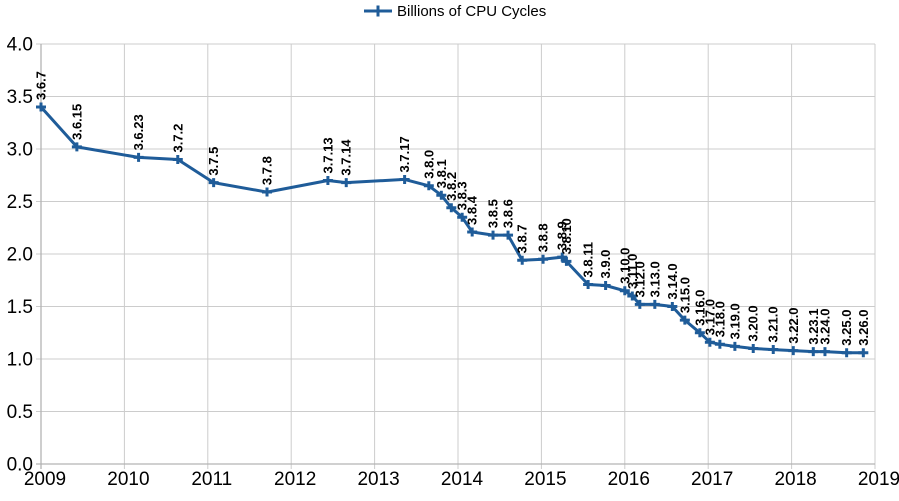  What do you see at coordinates (824, 326) in the screenshot?
I see `data-point-label: 3.24.0` at bounding box center [824, 326].